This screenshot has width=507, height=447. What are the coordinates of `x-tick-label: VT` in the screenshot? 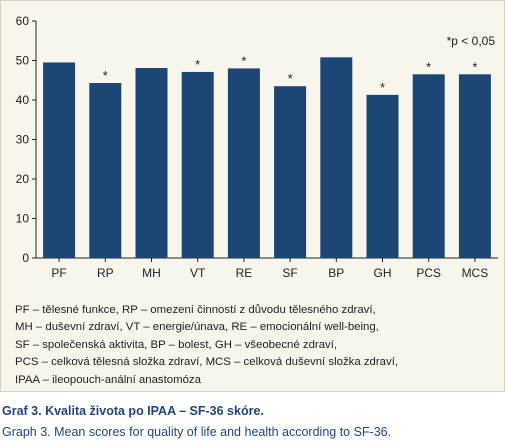 It's located at (198, 273).